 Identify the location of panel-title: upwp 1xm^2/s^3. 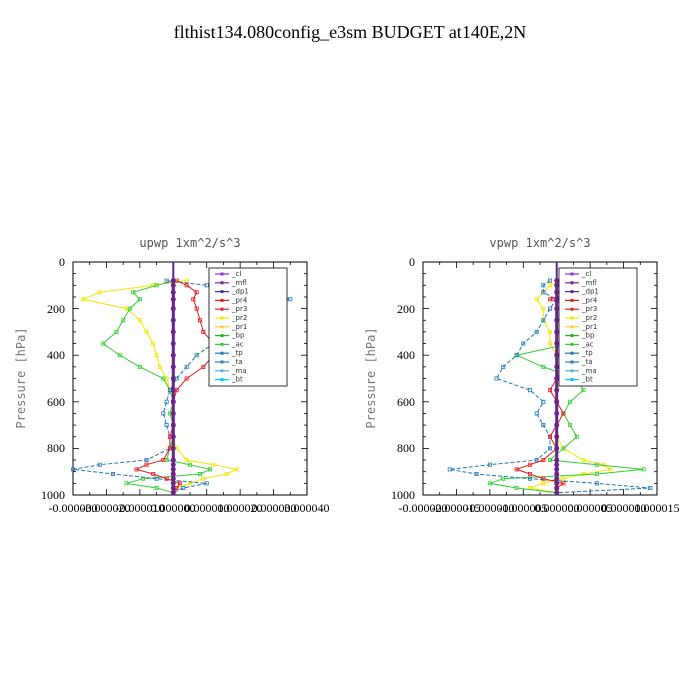
(189, 243).